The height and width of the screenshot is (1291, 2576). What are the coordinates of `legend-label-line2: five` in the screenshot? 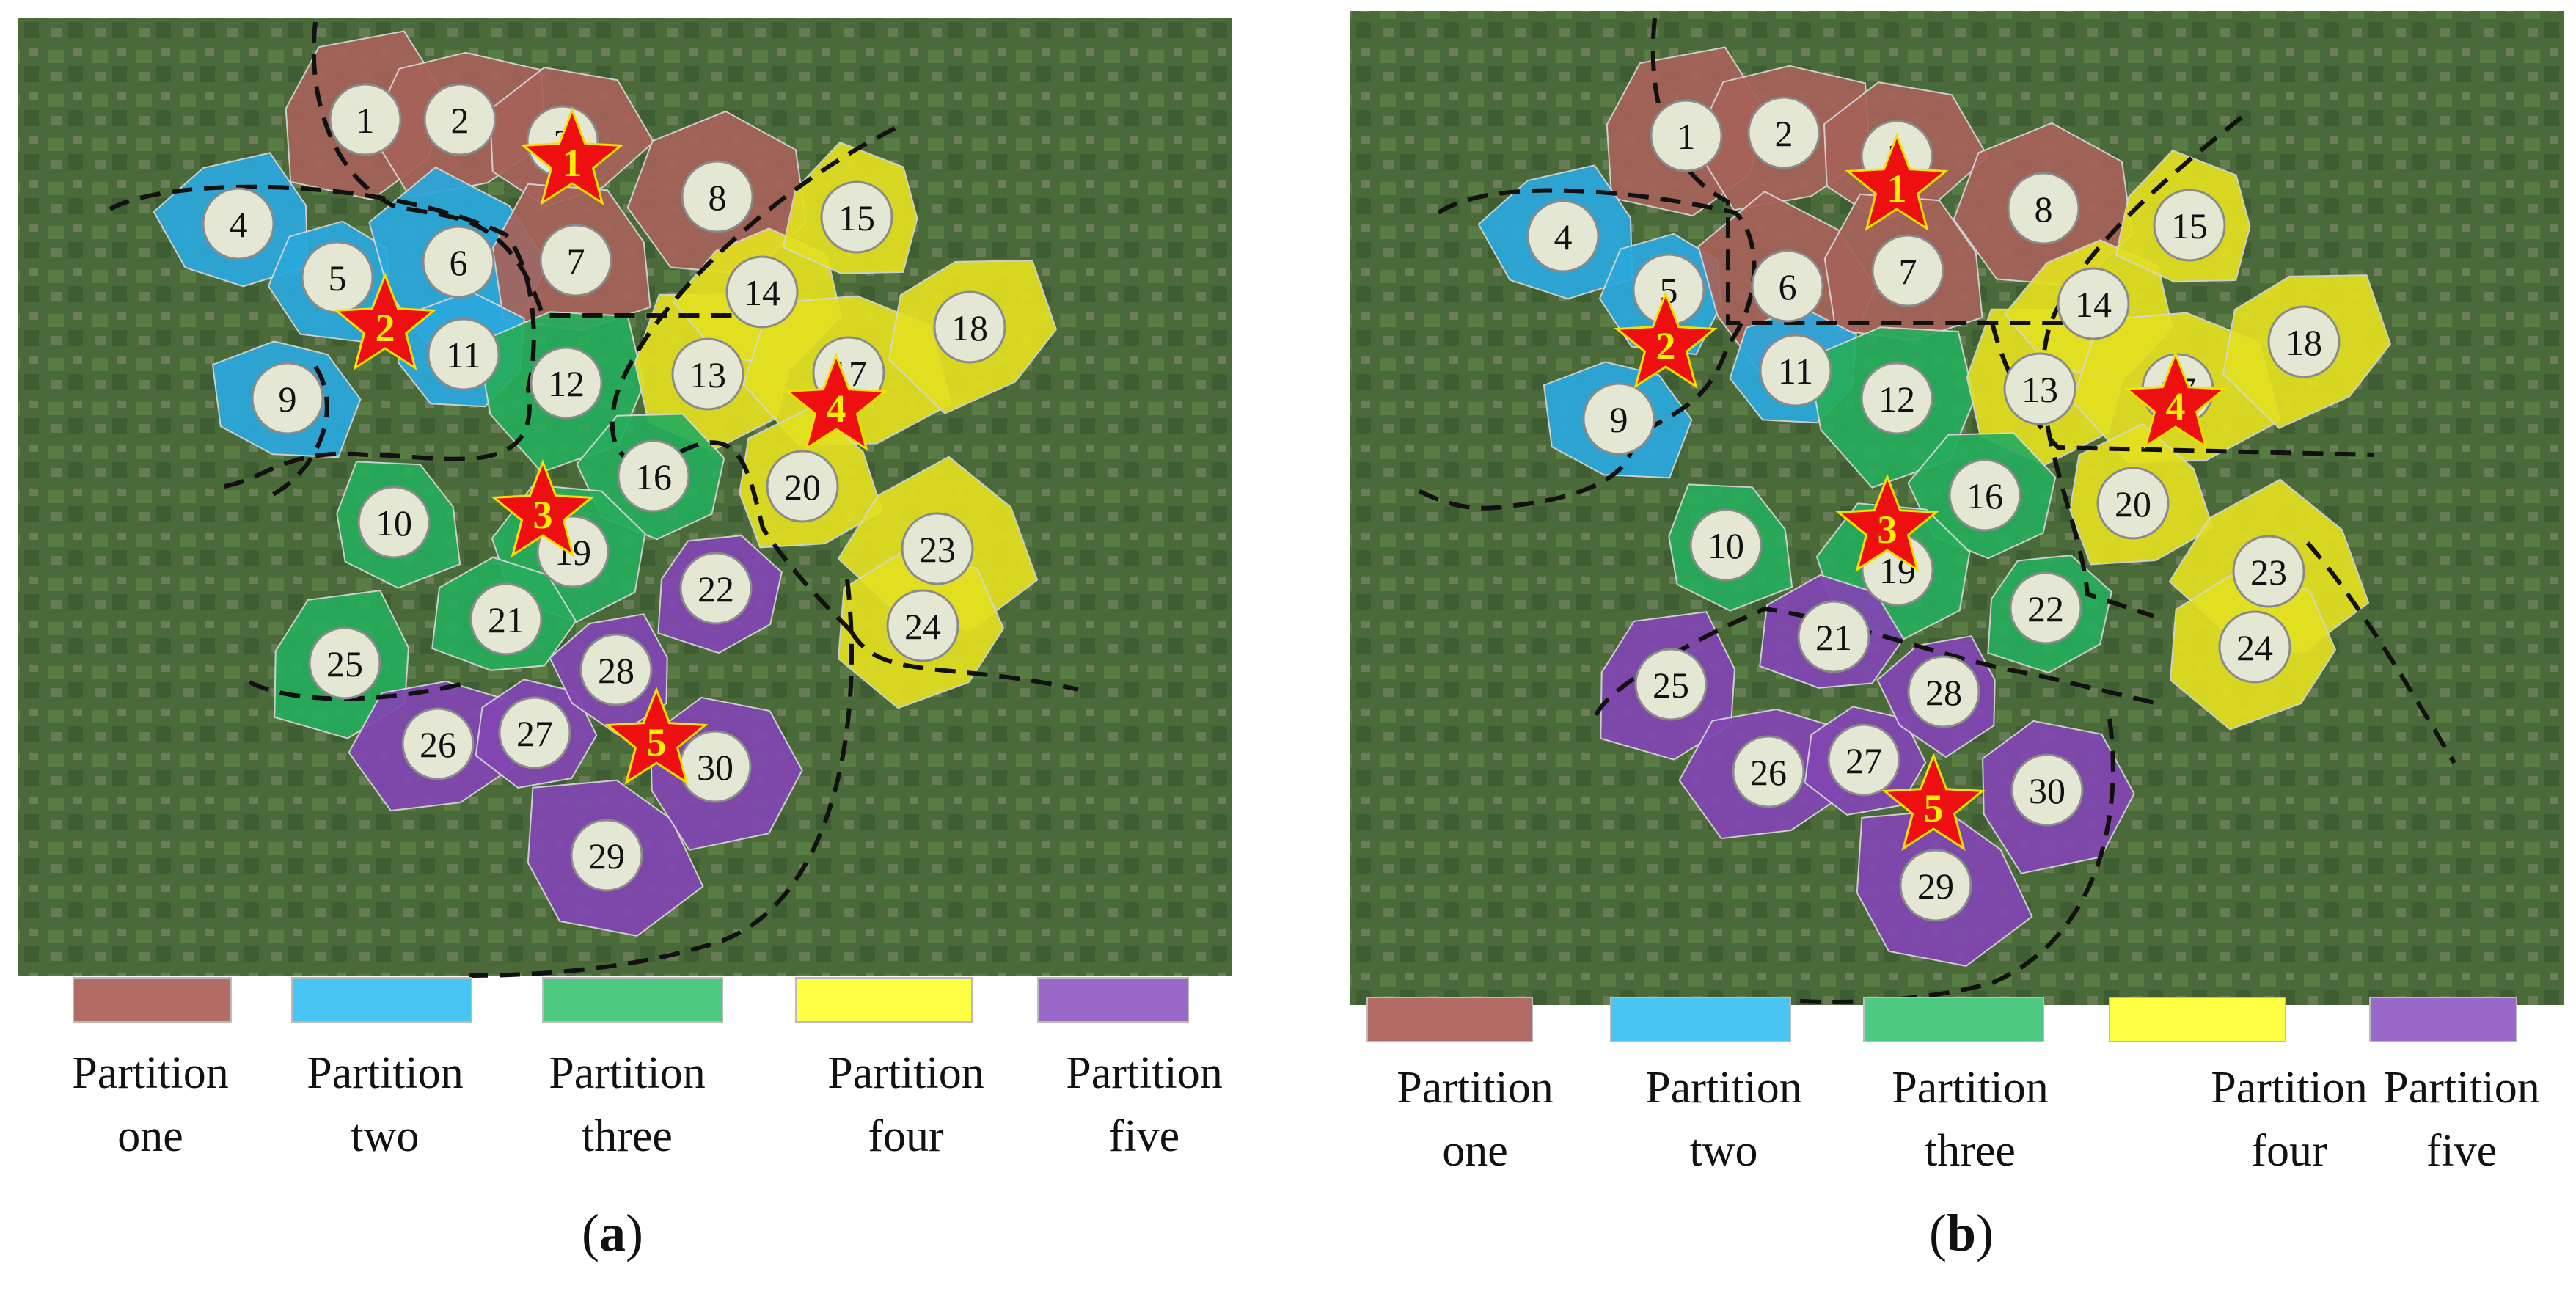 It's located at (1144, 1136).